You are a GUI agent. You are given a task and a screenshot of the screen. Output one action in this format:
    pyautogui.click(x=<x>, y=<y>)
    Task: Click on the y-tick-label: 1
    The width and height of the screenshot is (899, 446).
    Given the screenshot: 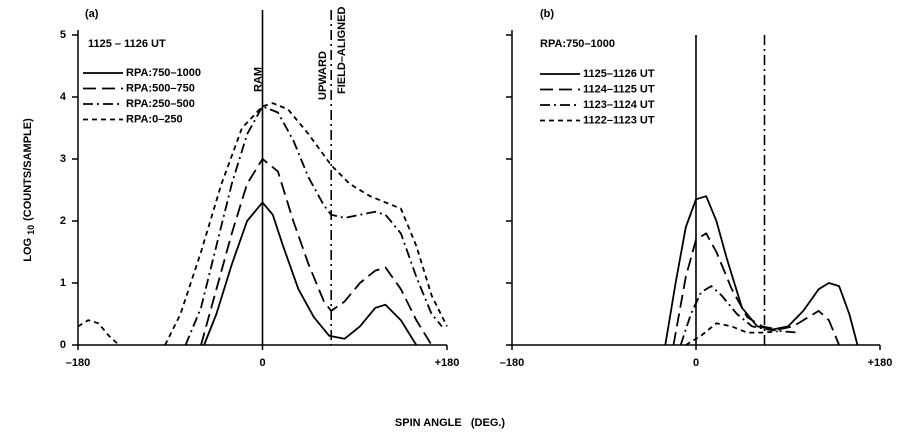 What is the action you would take?
    pyautogui.click(x=63, y=283)
    